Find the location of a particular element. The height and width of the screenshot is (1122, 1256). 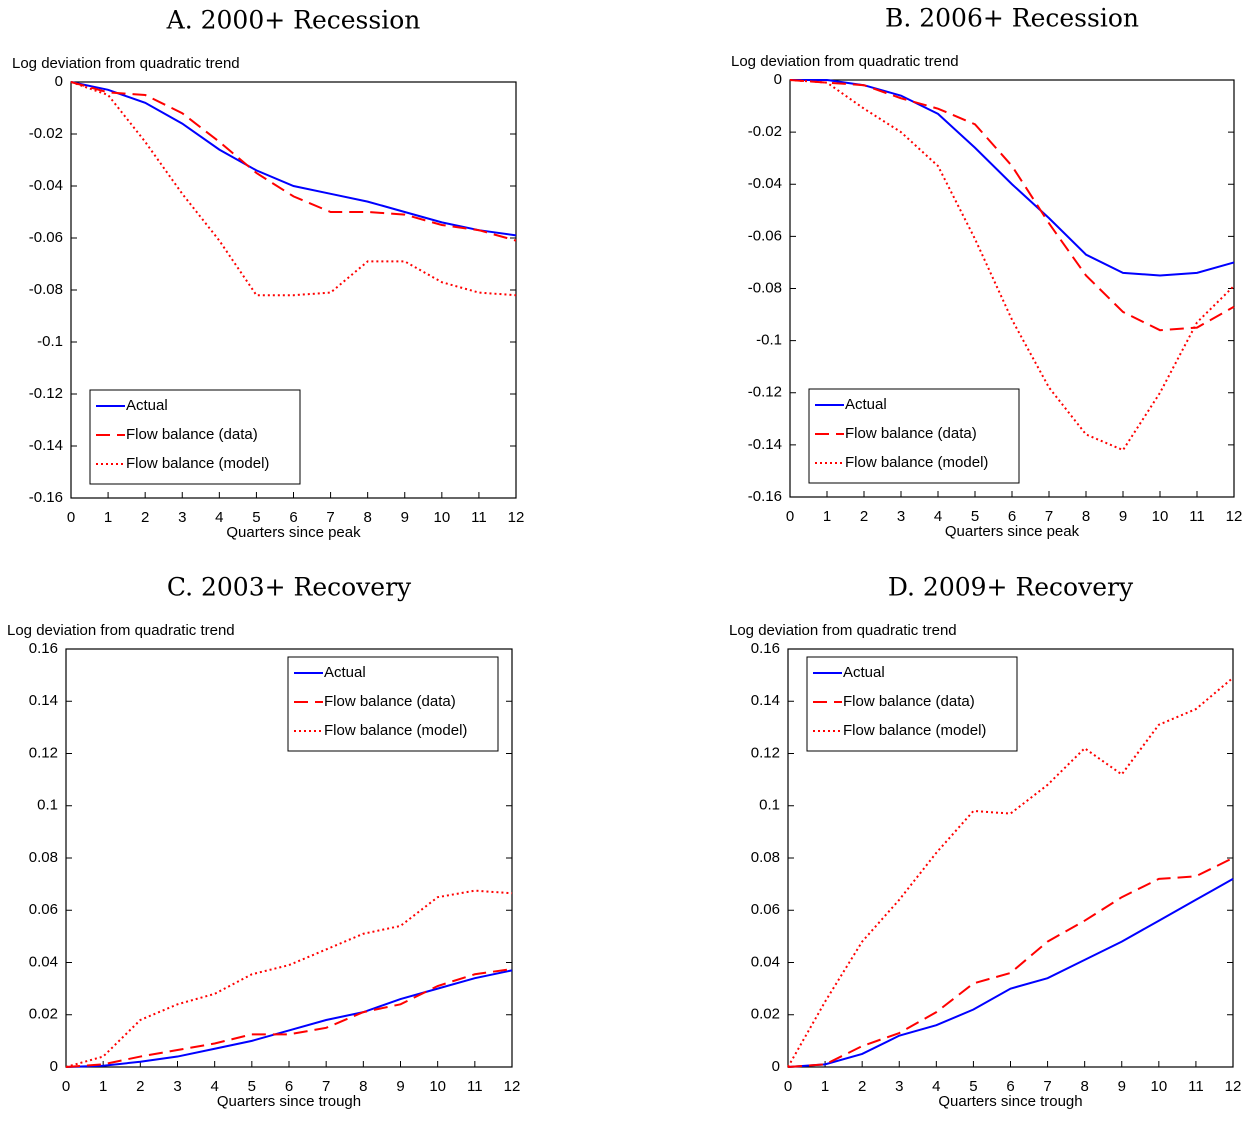

panel-title: B. 2006+ Recession is located at coordinates (1012, 18).